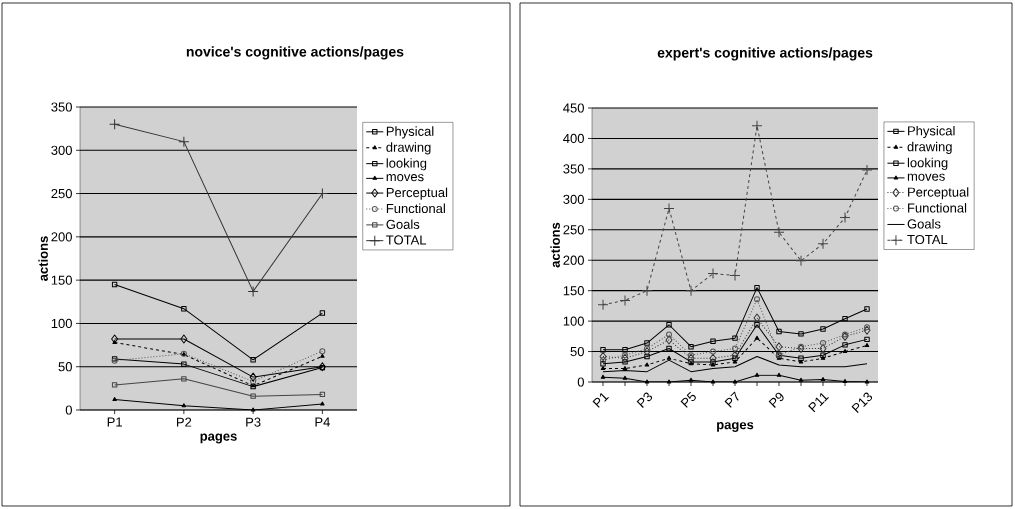 This screenshot has height=509, width=1015. What do you see at coordinates (184, 422) in the screenshot?
I see `x-tick-label: P2` at bounding box center [184, 422].